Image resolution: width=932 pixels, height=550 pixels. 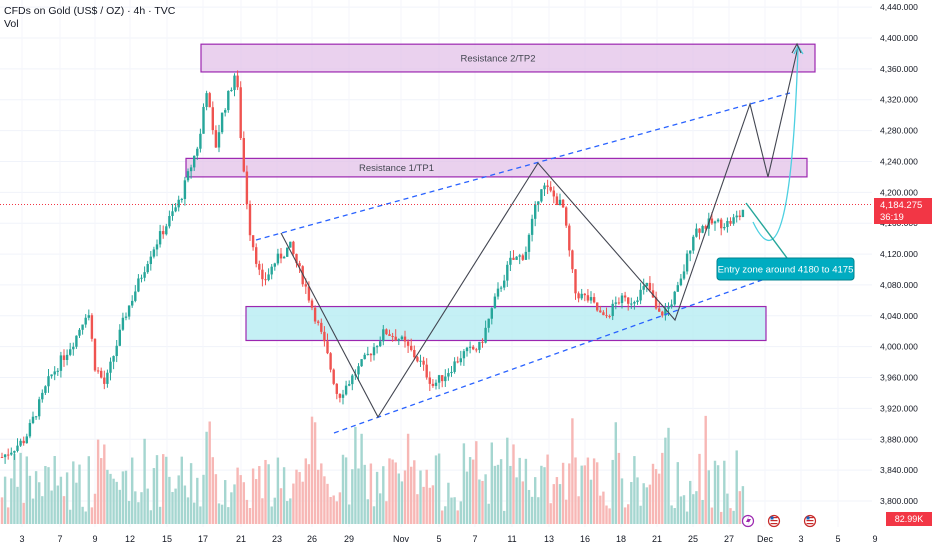 I want to click on x-tick-label: 7, so click(x=59, y=539).